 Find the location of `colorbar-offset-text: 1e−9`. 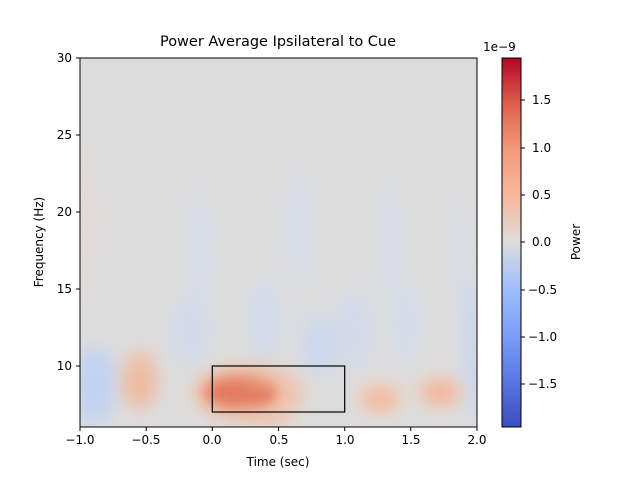

colorbar-offset-text: 1e−9 is located at coordinates (499, 47).